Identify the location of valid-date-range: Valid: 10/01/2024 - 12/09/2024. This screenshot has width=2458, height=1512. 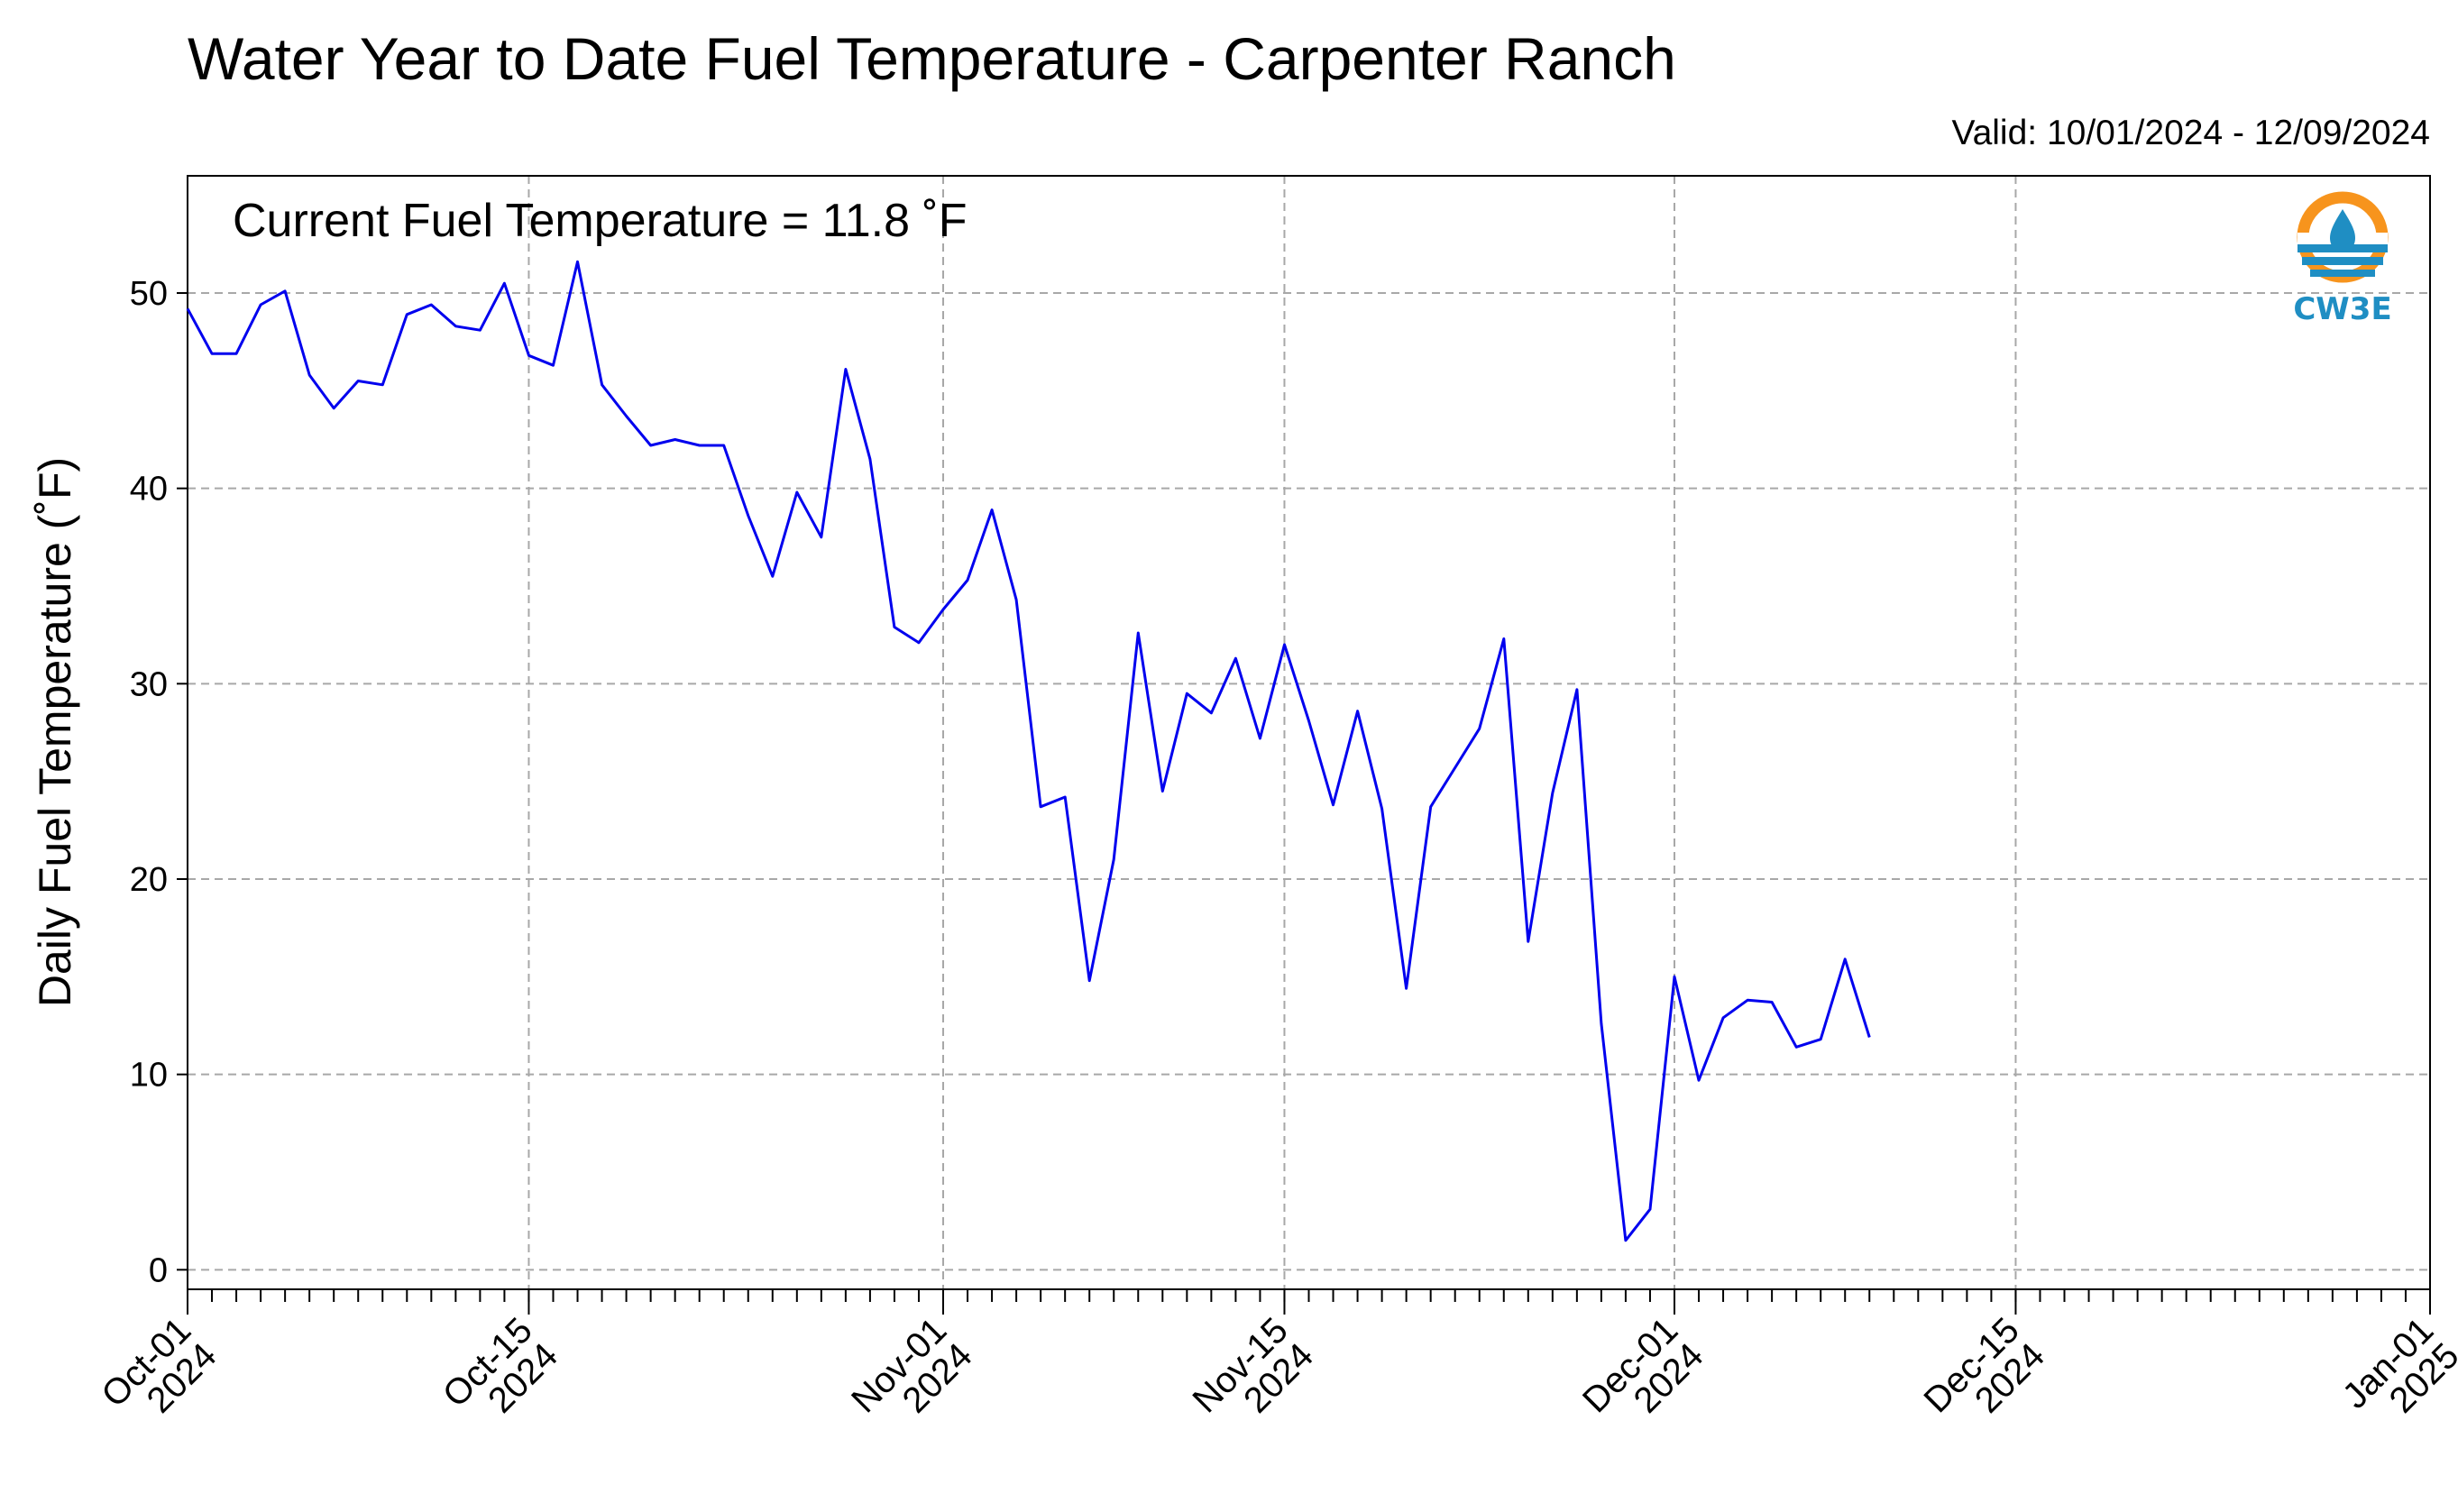
(2190, 133).